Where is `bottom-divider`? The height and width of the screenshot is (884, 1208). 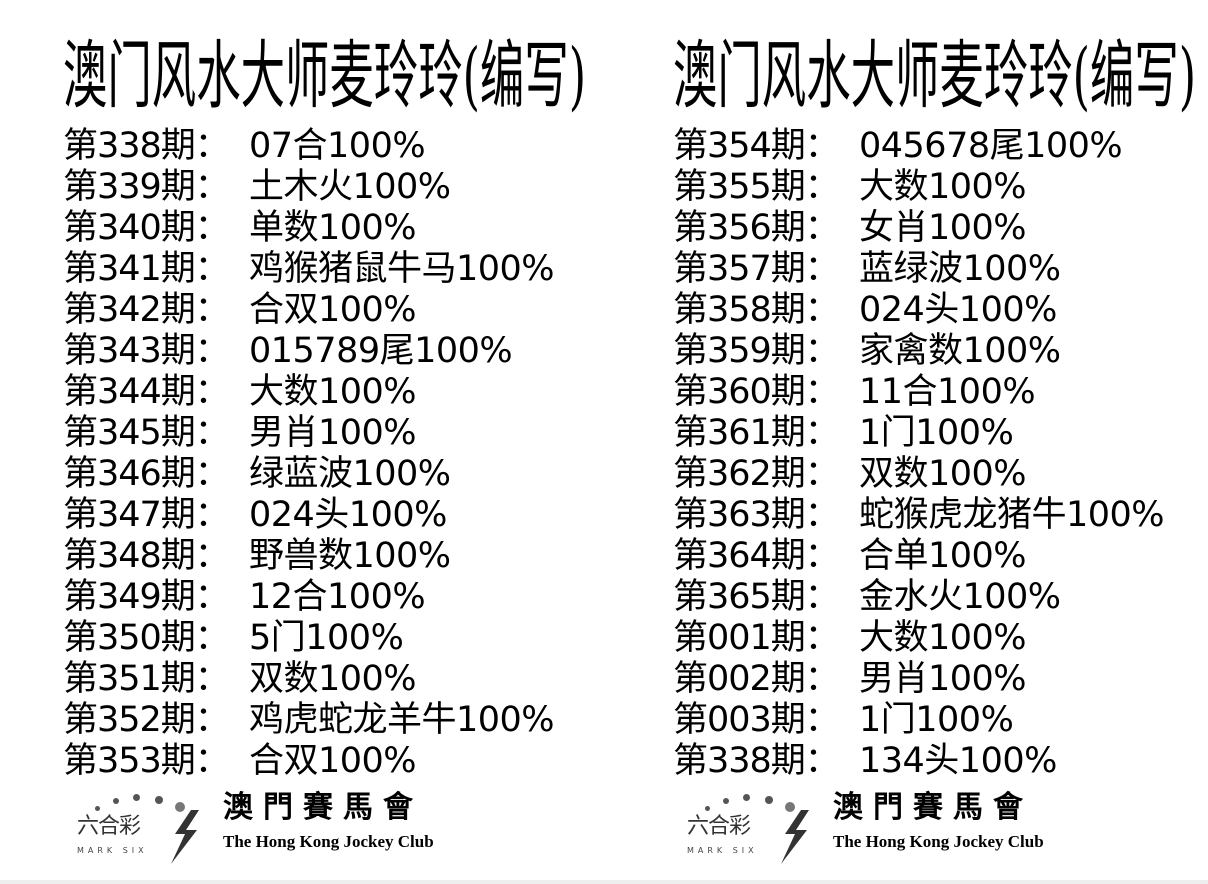 bottom-divider is located at coordinates (604, 882).